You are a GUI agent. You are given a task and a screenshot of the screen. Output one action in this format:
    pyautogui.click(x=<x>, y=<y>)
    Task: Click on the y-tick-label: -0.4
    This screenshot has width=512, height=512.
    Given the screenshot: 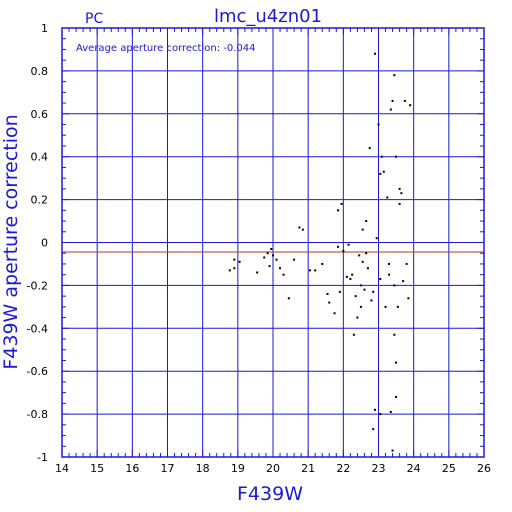 What is the action you would take?
    pyautogui.click(x=37, y=328)
    